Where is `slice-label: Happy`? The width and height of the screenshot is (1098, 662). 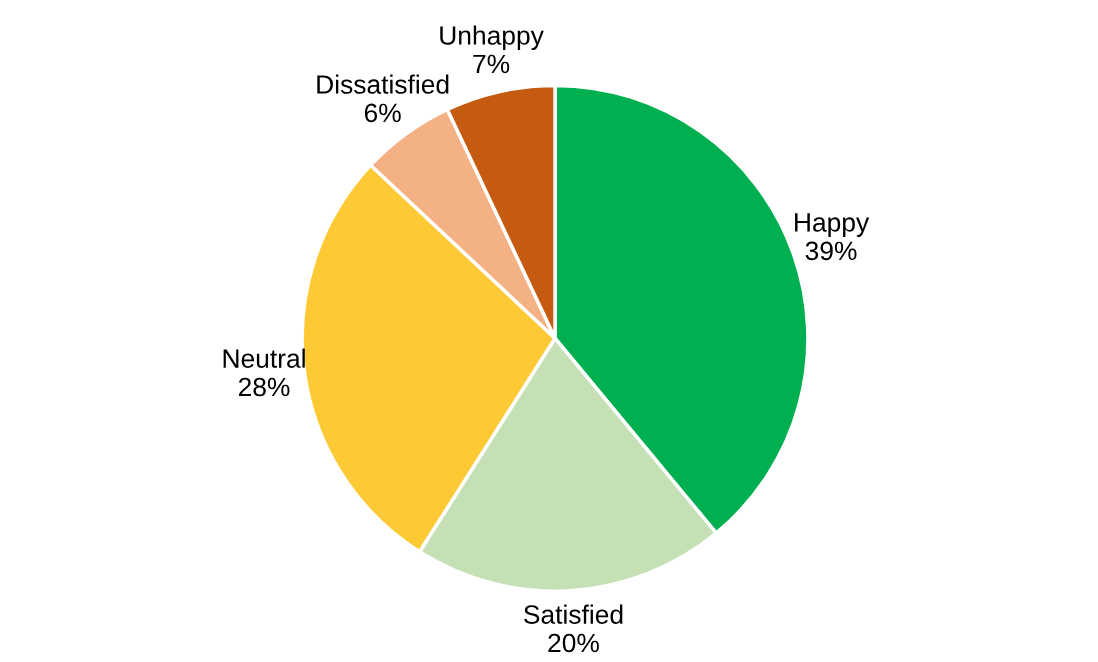
slice-label: Happy is located at coordinates (832, 225).